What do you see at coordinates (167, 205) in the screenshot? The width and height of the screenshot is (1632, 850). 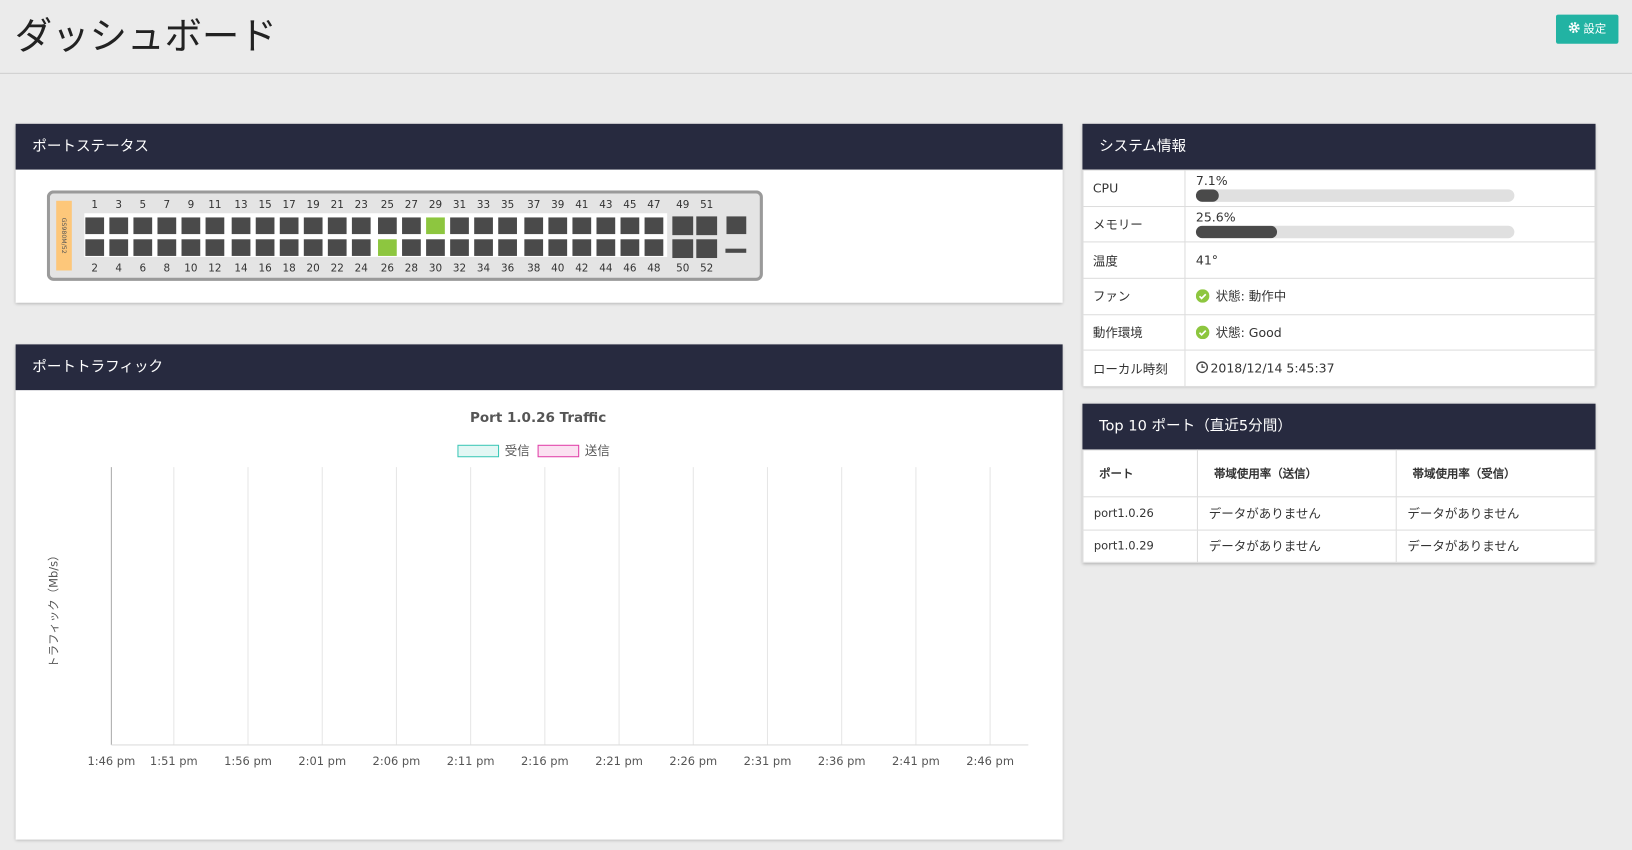 I see `port-number: 7` at bounding box center [167, 205].